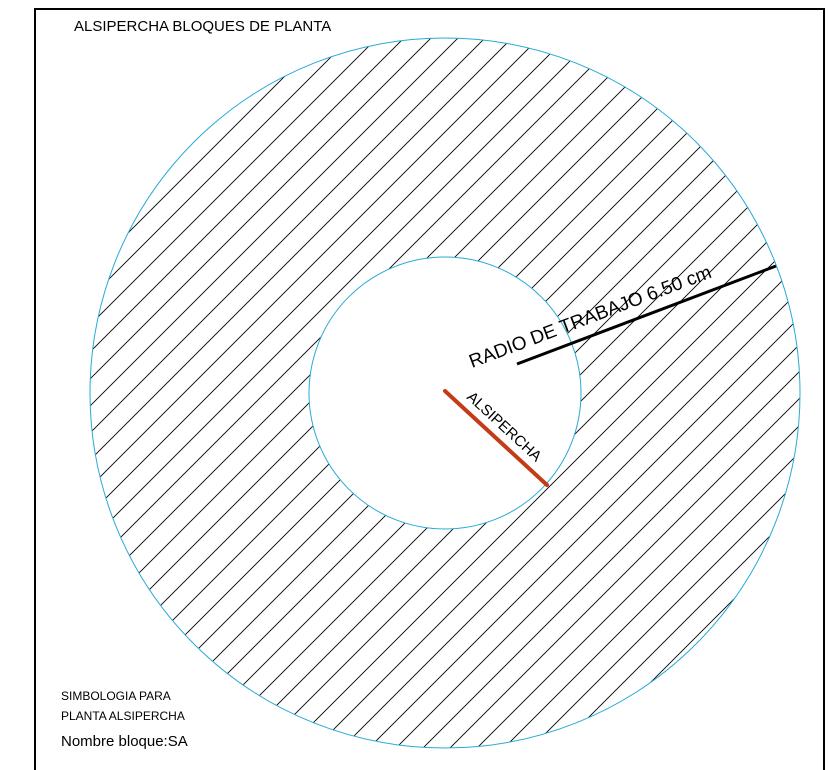 The width and height of the screenshot is (829, 770). I want to click on alsipercha-stem-line, so click(496, 438).